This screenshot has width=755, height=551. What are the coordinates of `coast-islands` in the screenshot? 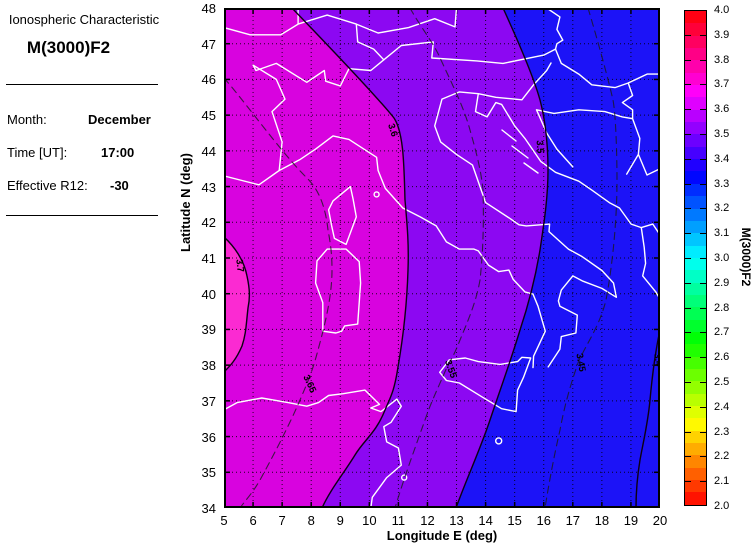 It's located at (520, 151).